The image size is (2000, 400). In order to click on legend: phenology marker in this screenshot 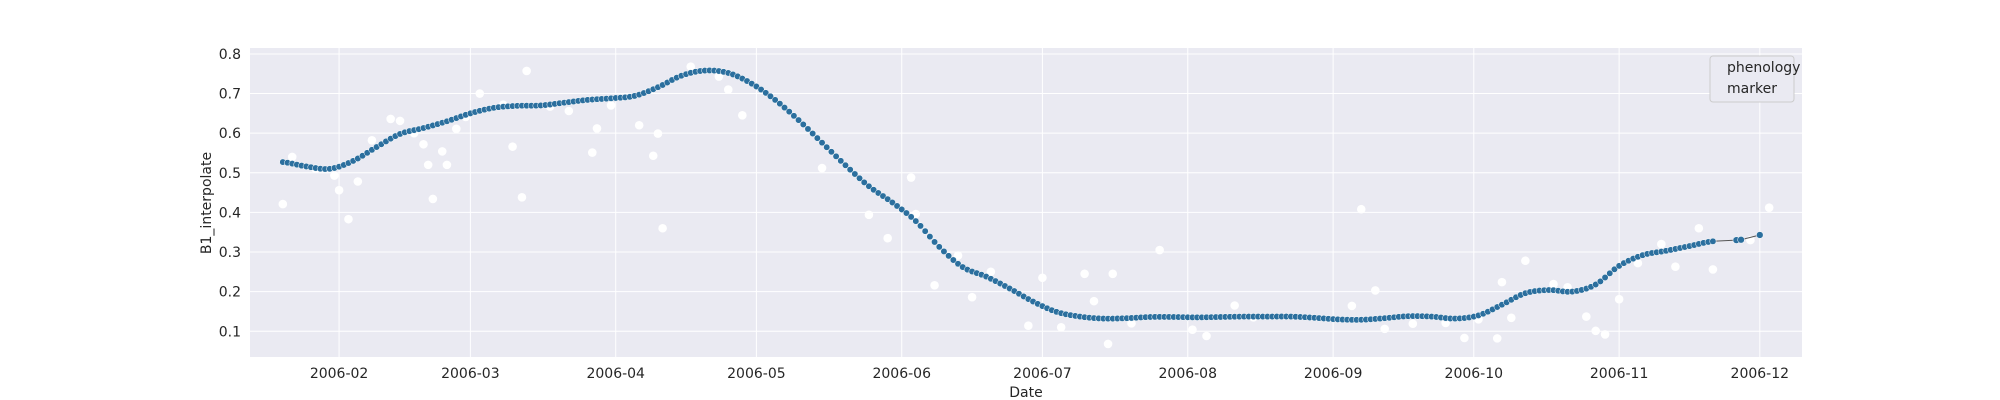, I will do `click(1754, 79)`.